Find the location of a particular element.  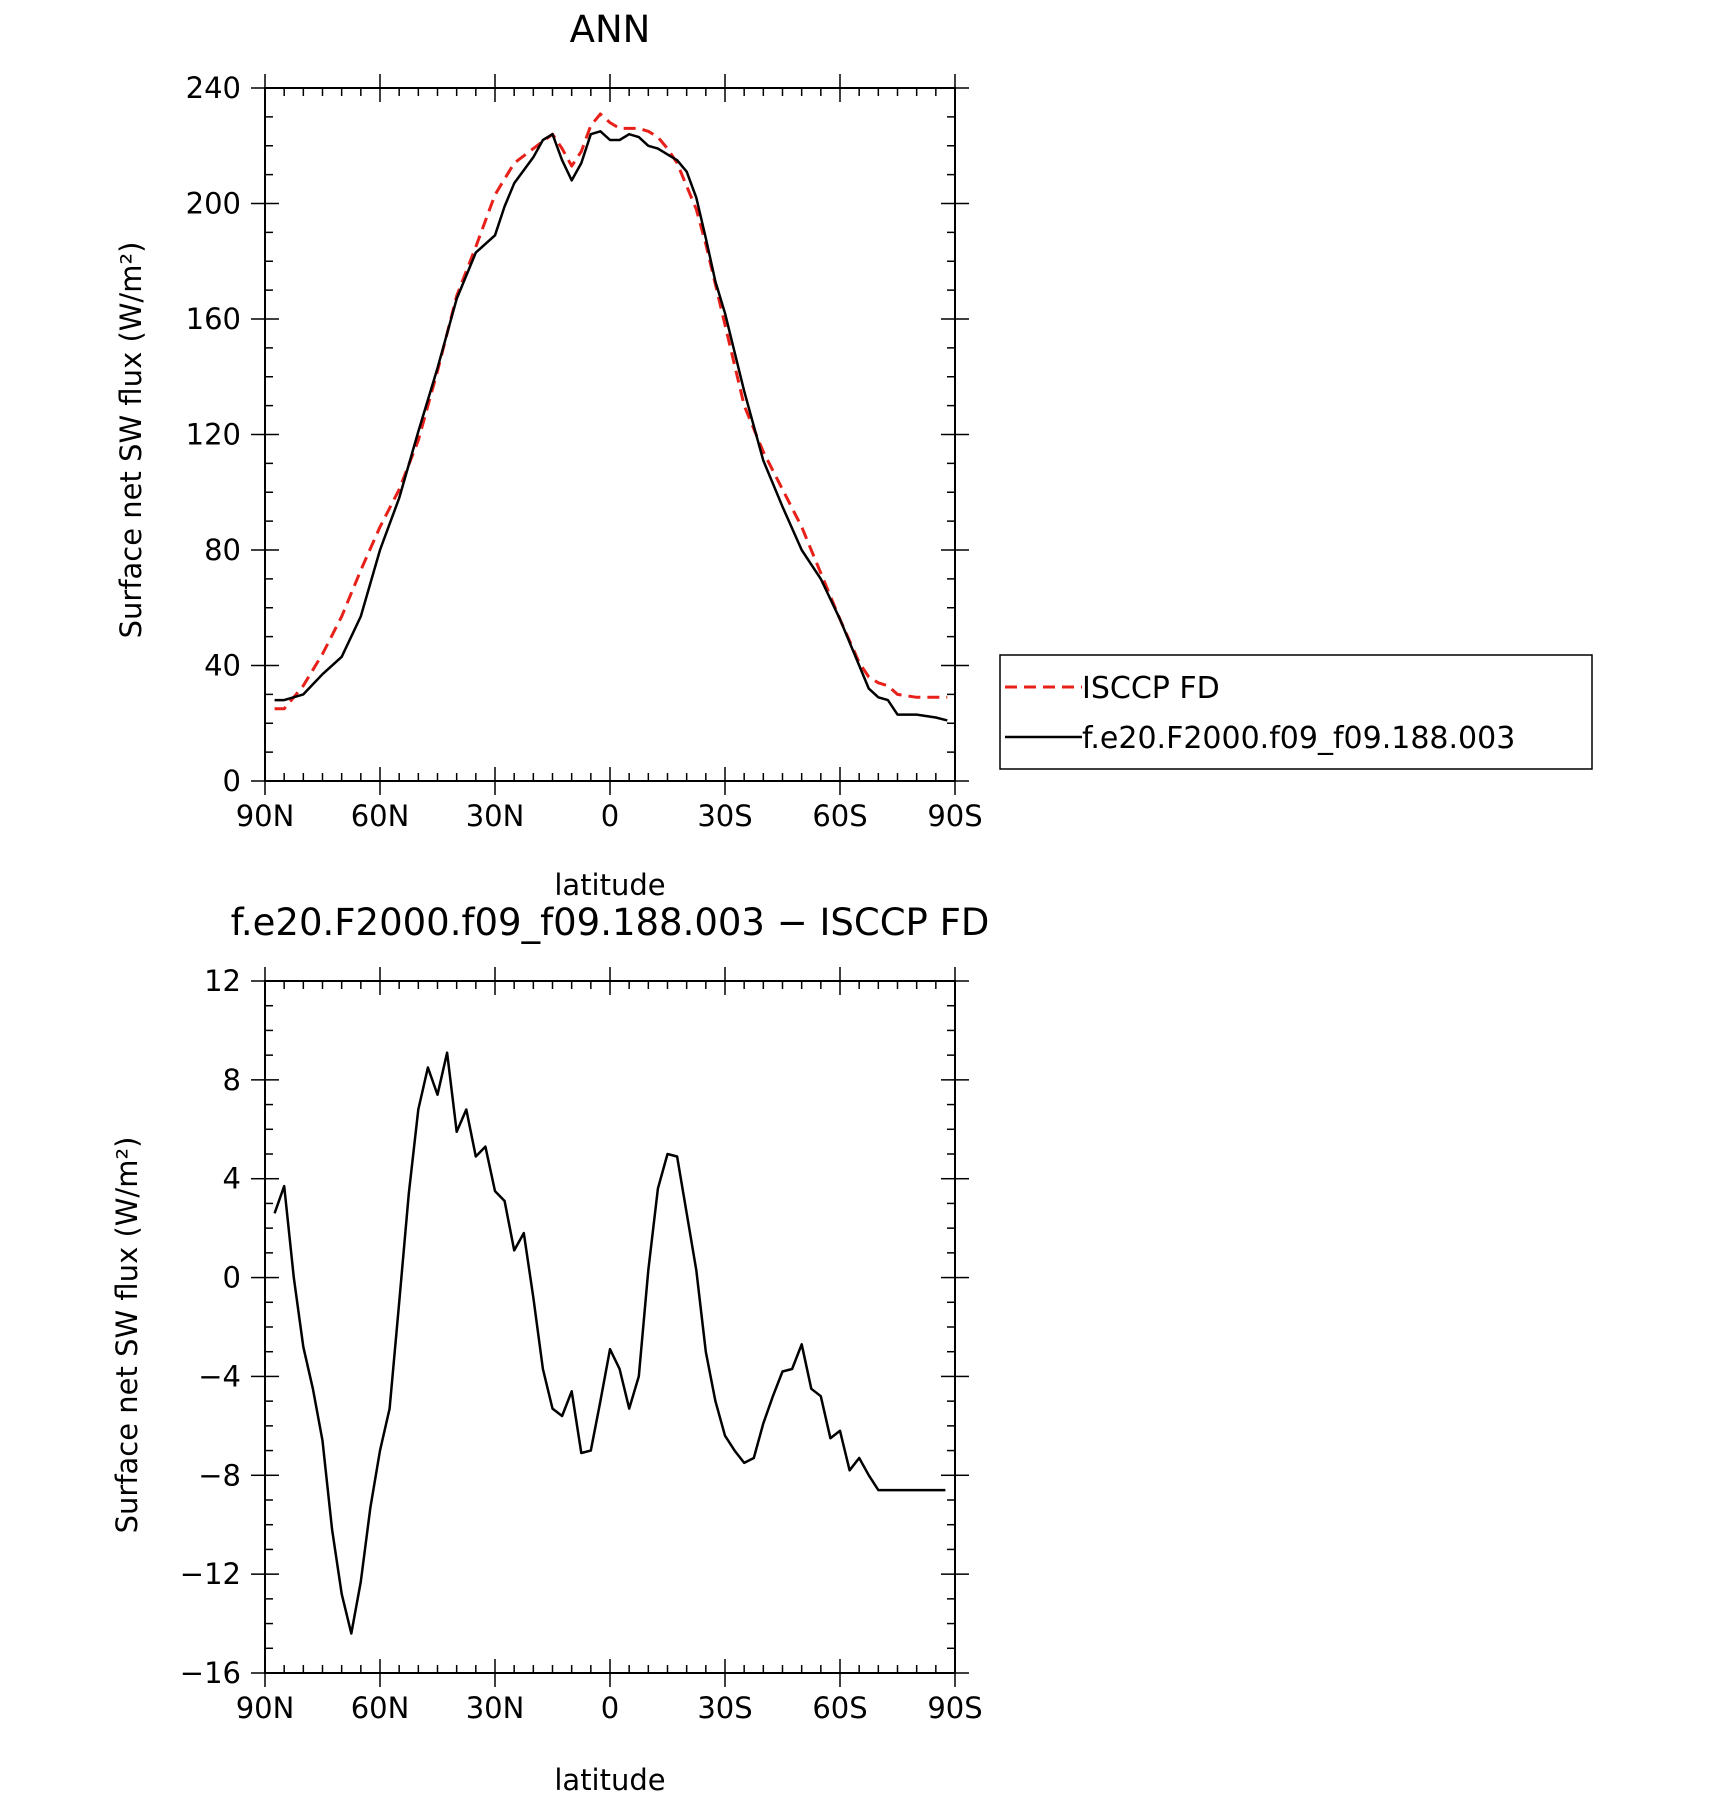

top-y-tick-label: 160 is located at coordinates (213, 319).